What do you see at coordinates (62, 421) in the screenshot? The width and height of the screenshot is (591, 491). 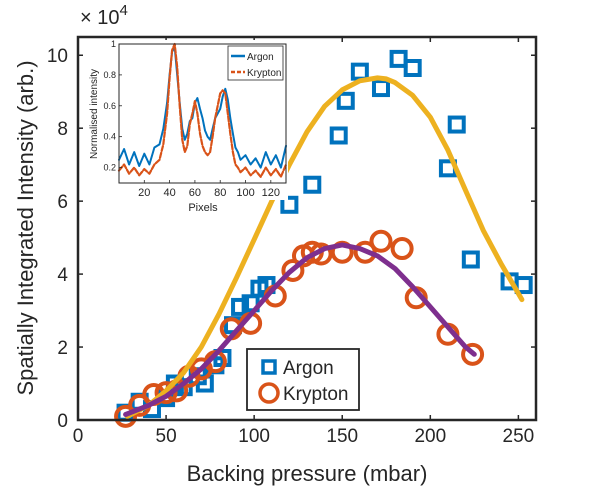 I see `y-tick-label: 0` at bounding box center [62, 421].